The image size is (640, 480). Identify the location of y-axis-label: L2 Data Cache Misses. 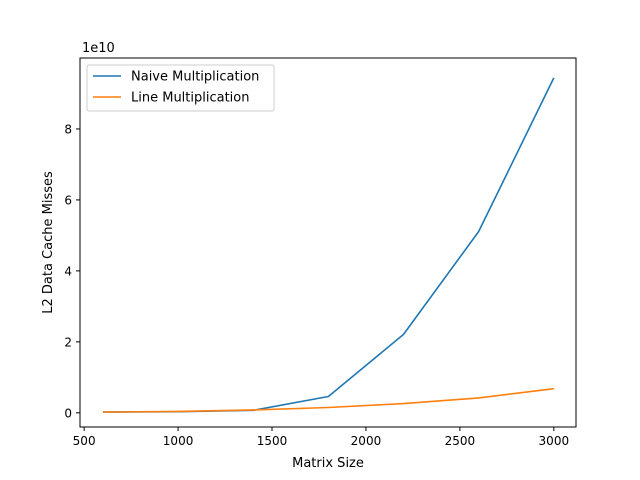
(48, 242).